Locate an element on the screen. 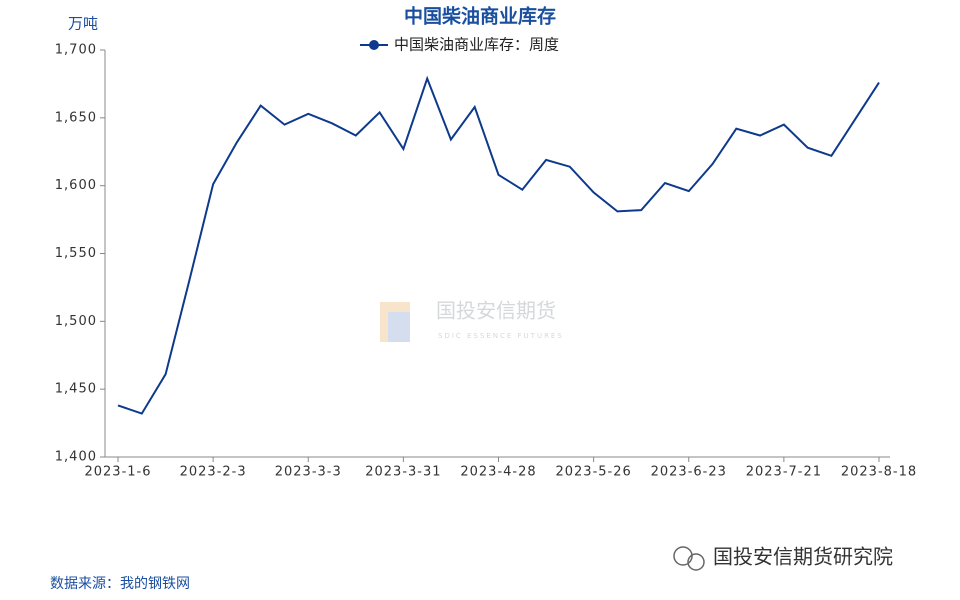 The height and width of the screenshot is (600, 960). y-unit: 万吨 is located at coordinates (83, 24).